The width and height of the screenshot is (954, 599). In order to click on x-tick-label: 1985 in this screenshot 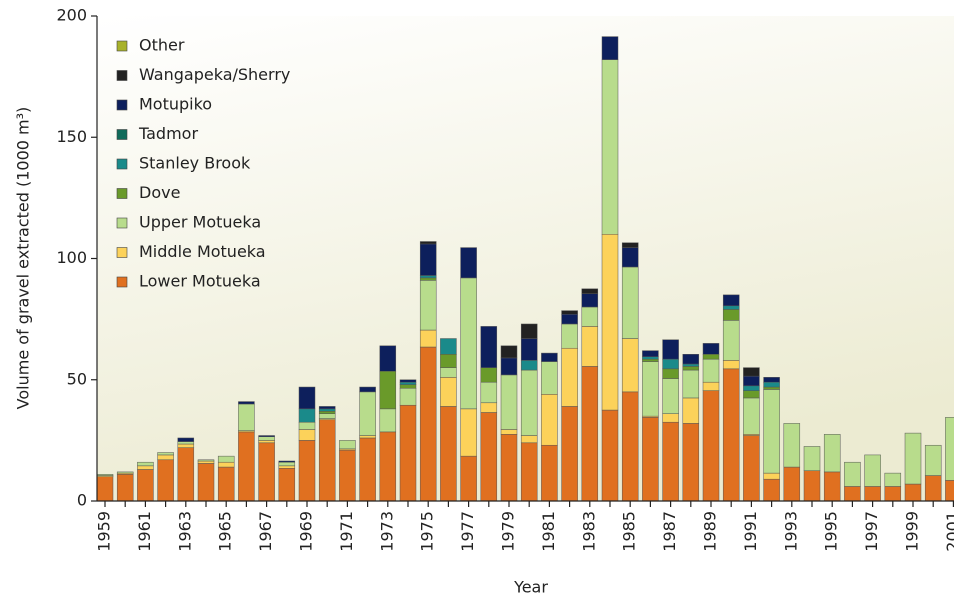, I will do `click(629, 531)`.